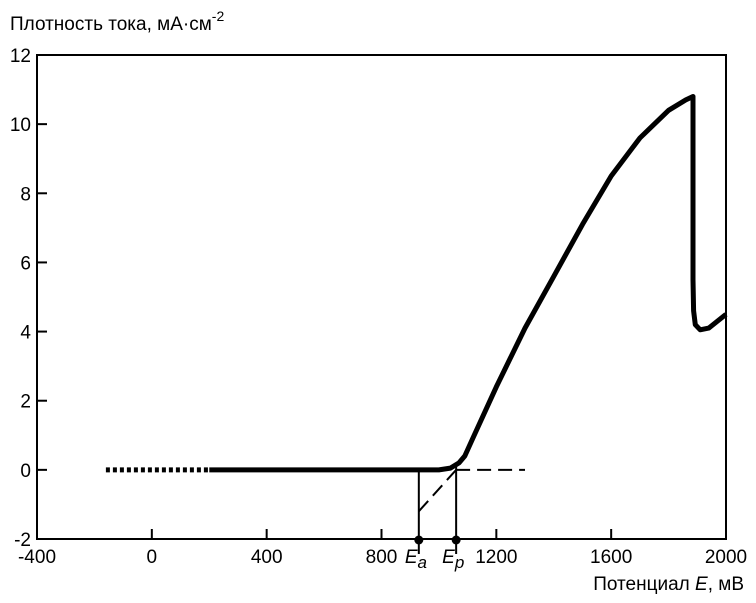 This screenshot has height=603, width=756. Describe the element at coordinates (382, 557) in the screenshot. I see `x-tick-label: 800` at that location.